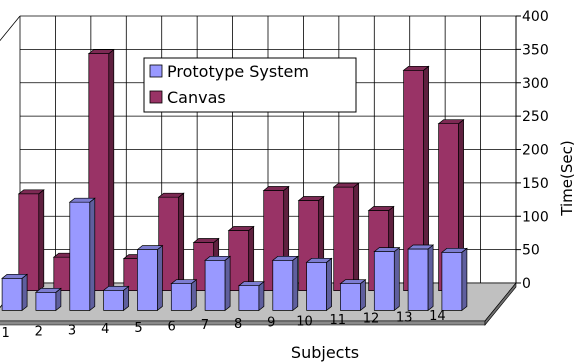 The width and height of the screenshot is (586, 364). Describe the element at coordinates (15, 276) in the screenshot. I see `bar-prototype-system-1-top` at that location.